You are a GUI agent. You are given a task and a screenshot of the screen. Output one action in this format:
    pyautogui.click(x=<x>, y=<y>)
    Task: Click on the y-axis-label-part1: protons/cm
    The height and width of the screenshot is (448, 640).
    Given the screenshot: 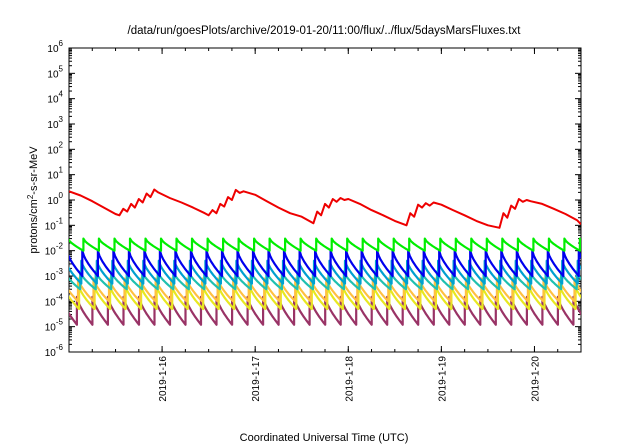 What is the action you would take?
    pyautogui.click(x=34, y=226)
    